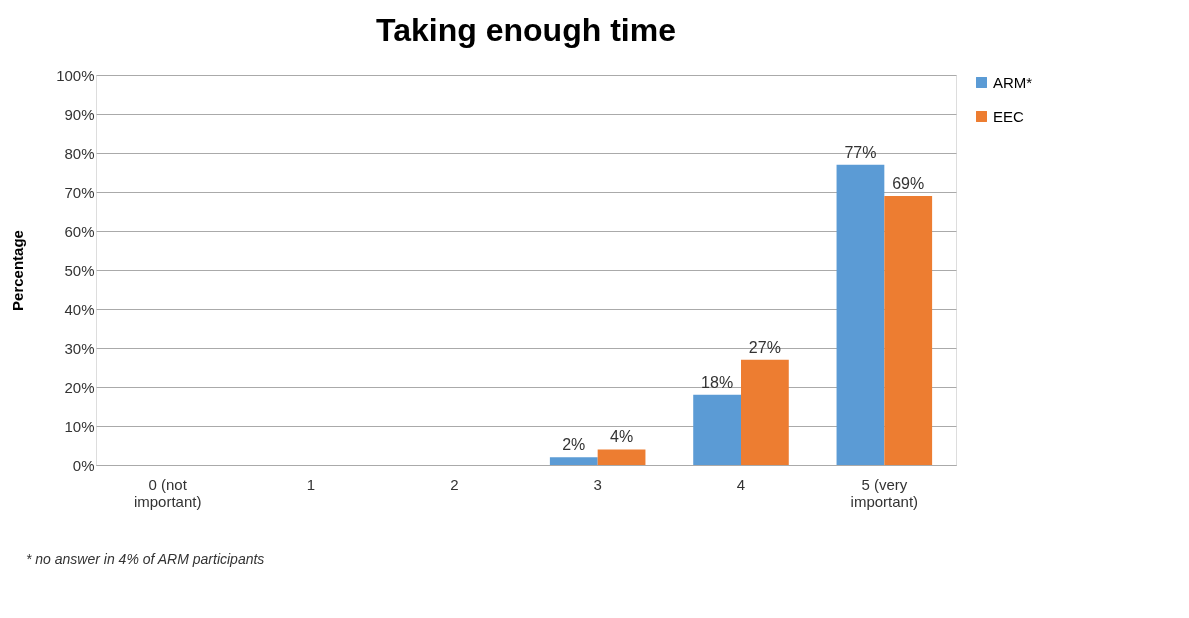 Image resolution: width=1189 pixels, height=618 pixels. I want to click on y-tick-label: 80%, so click(79, 153).